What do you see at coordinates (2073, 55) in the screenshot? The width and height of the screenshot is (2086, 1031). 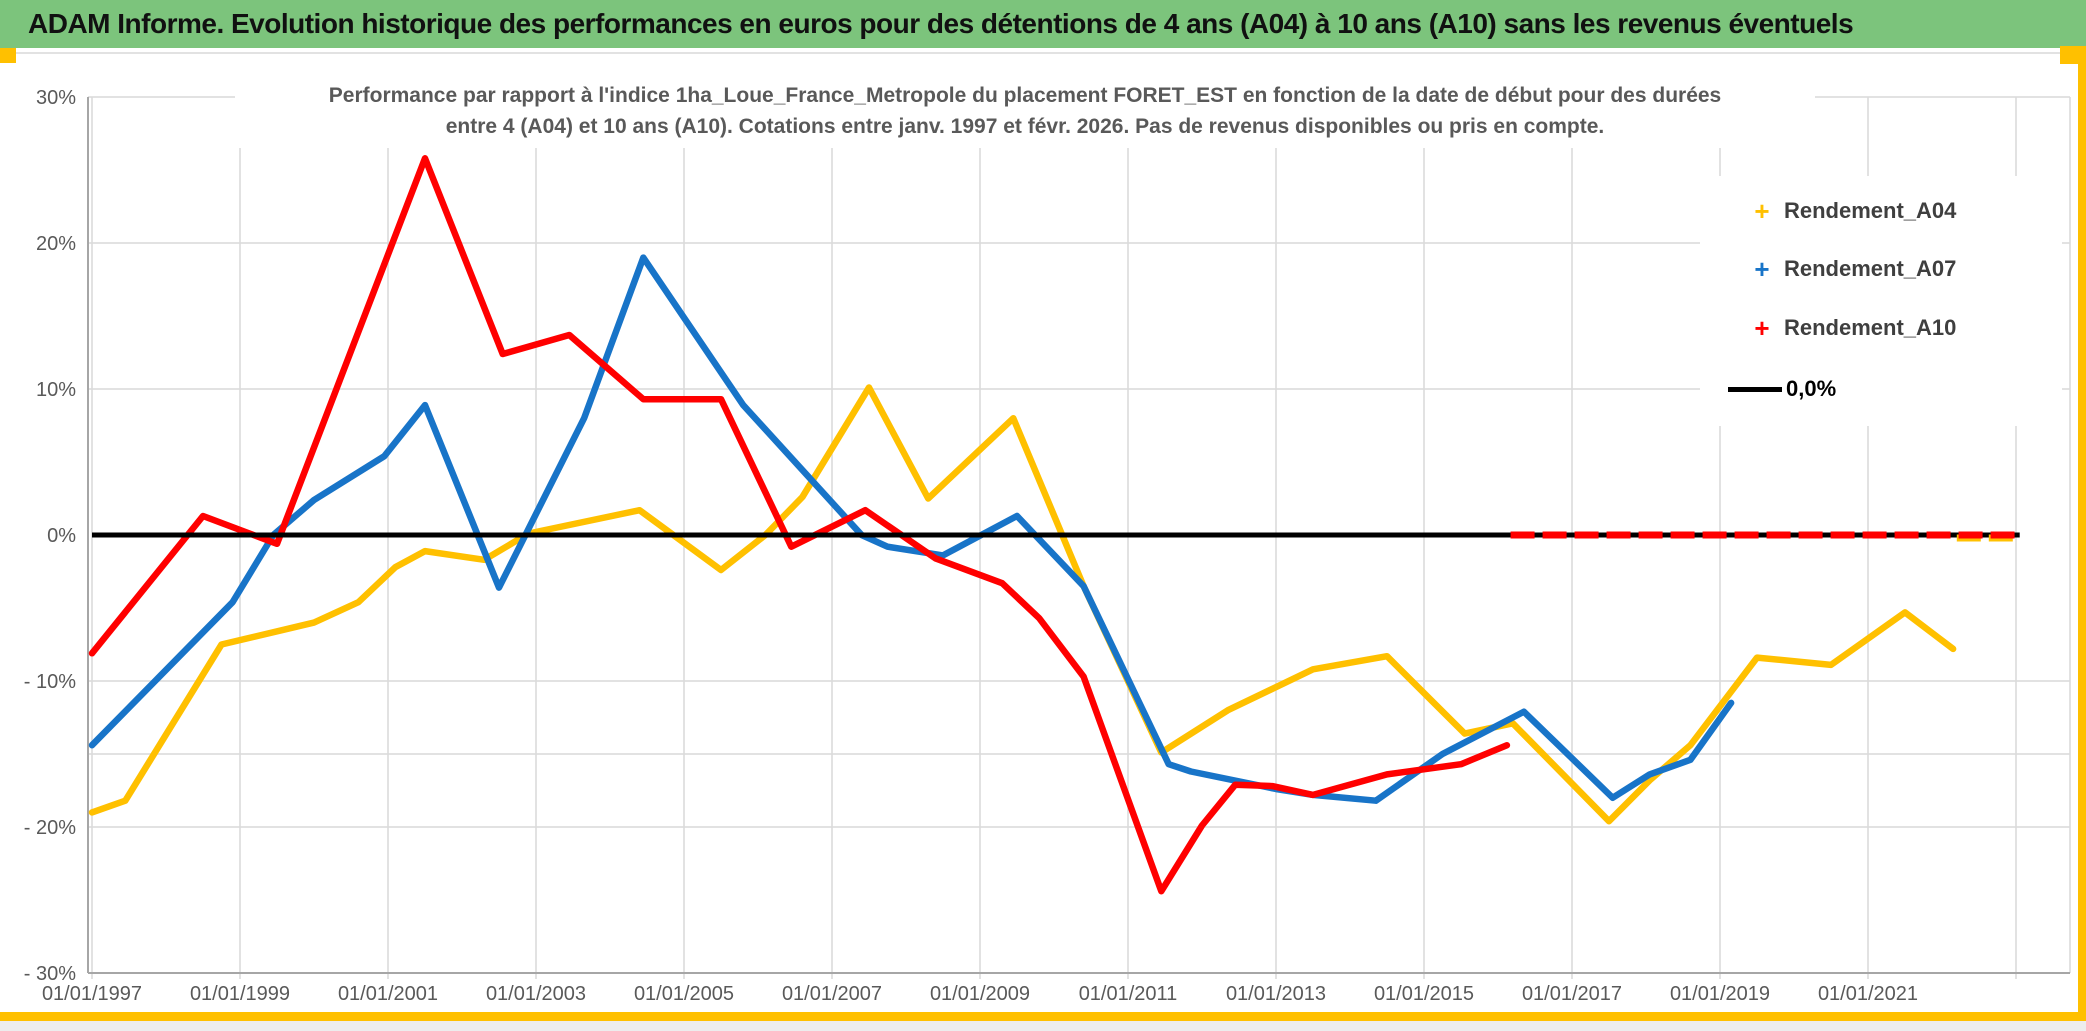 I see `gold-corner-right` at bounding box center [2073, 55].